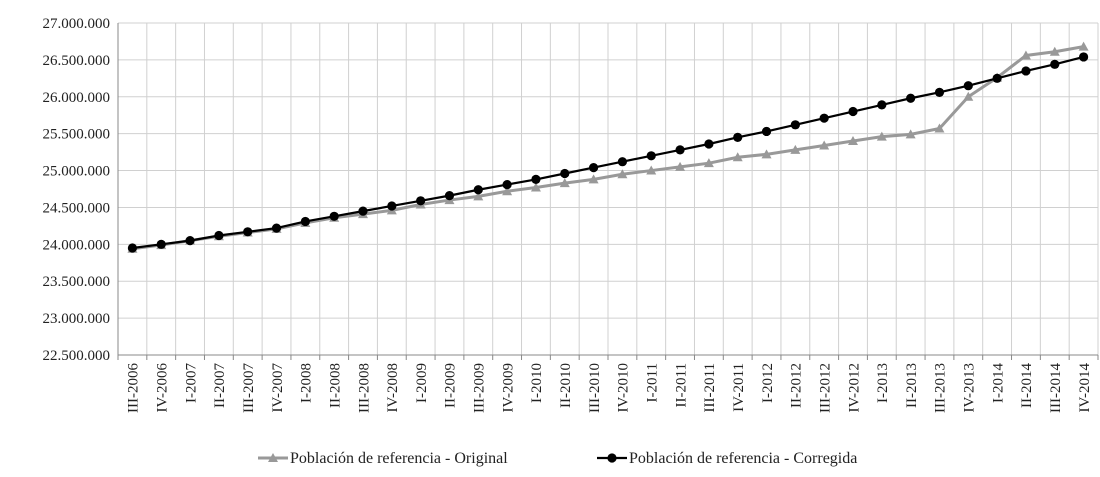 This screenshot has width=1100, height=477. What do you see at coordinates (825, 388) in the screenshot?
I see `x-tick-label: III-2012` at bounding box center [825, 388].